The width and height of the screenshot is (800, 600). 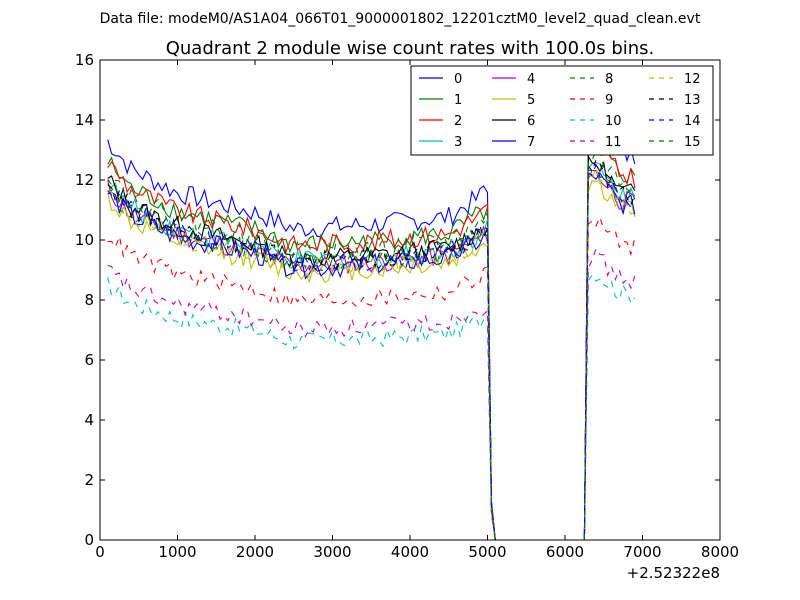 What do you see at coordinates (84, 180) in the screenshot?
I see `y-tick-label: 12` at bounding box center [84, 180].